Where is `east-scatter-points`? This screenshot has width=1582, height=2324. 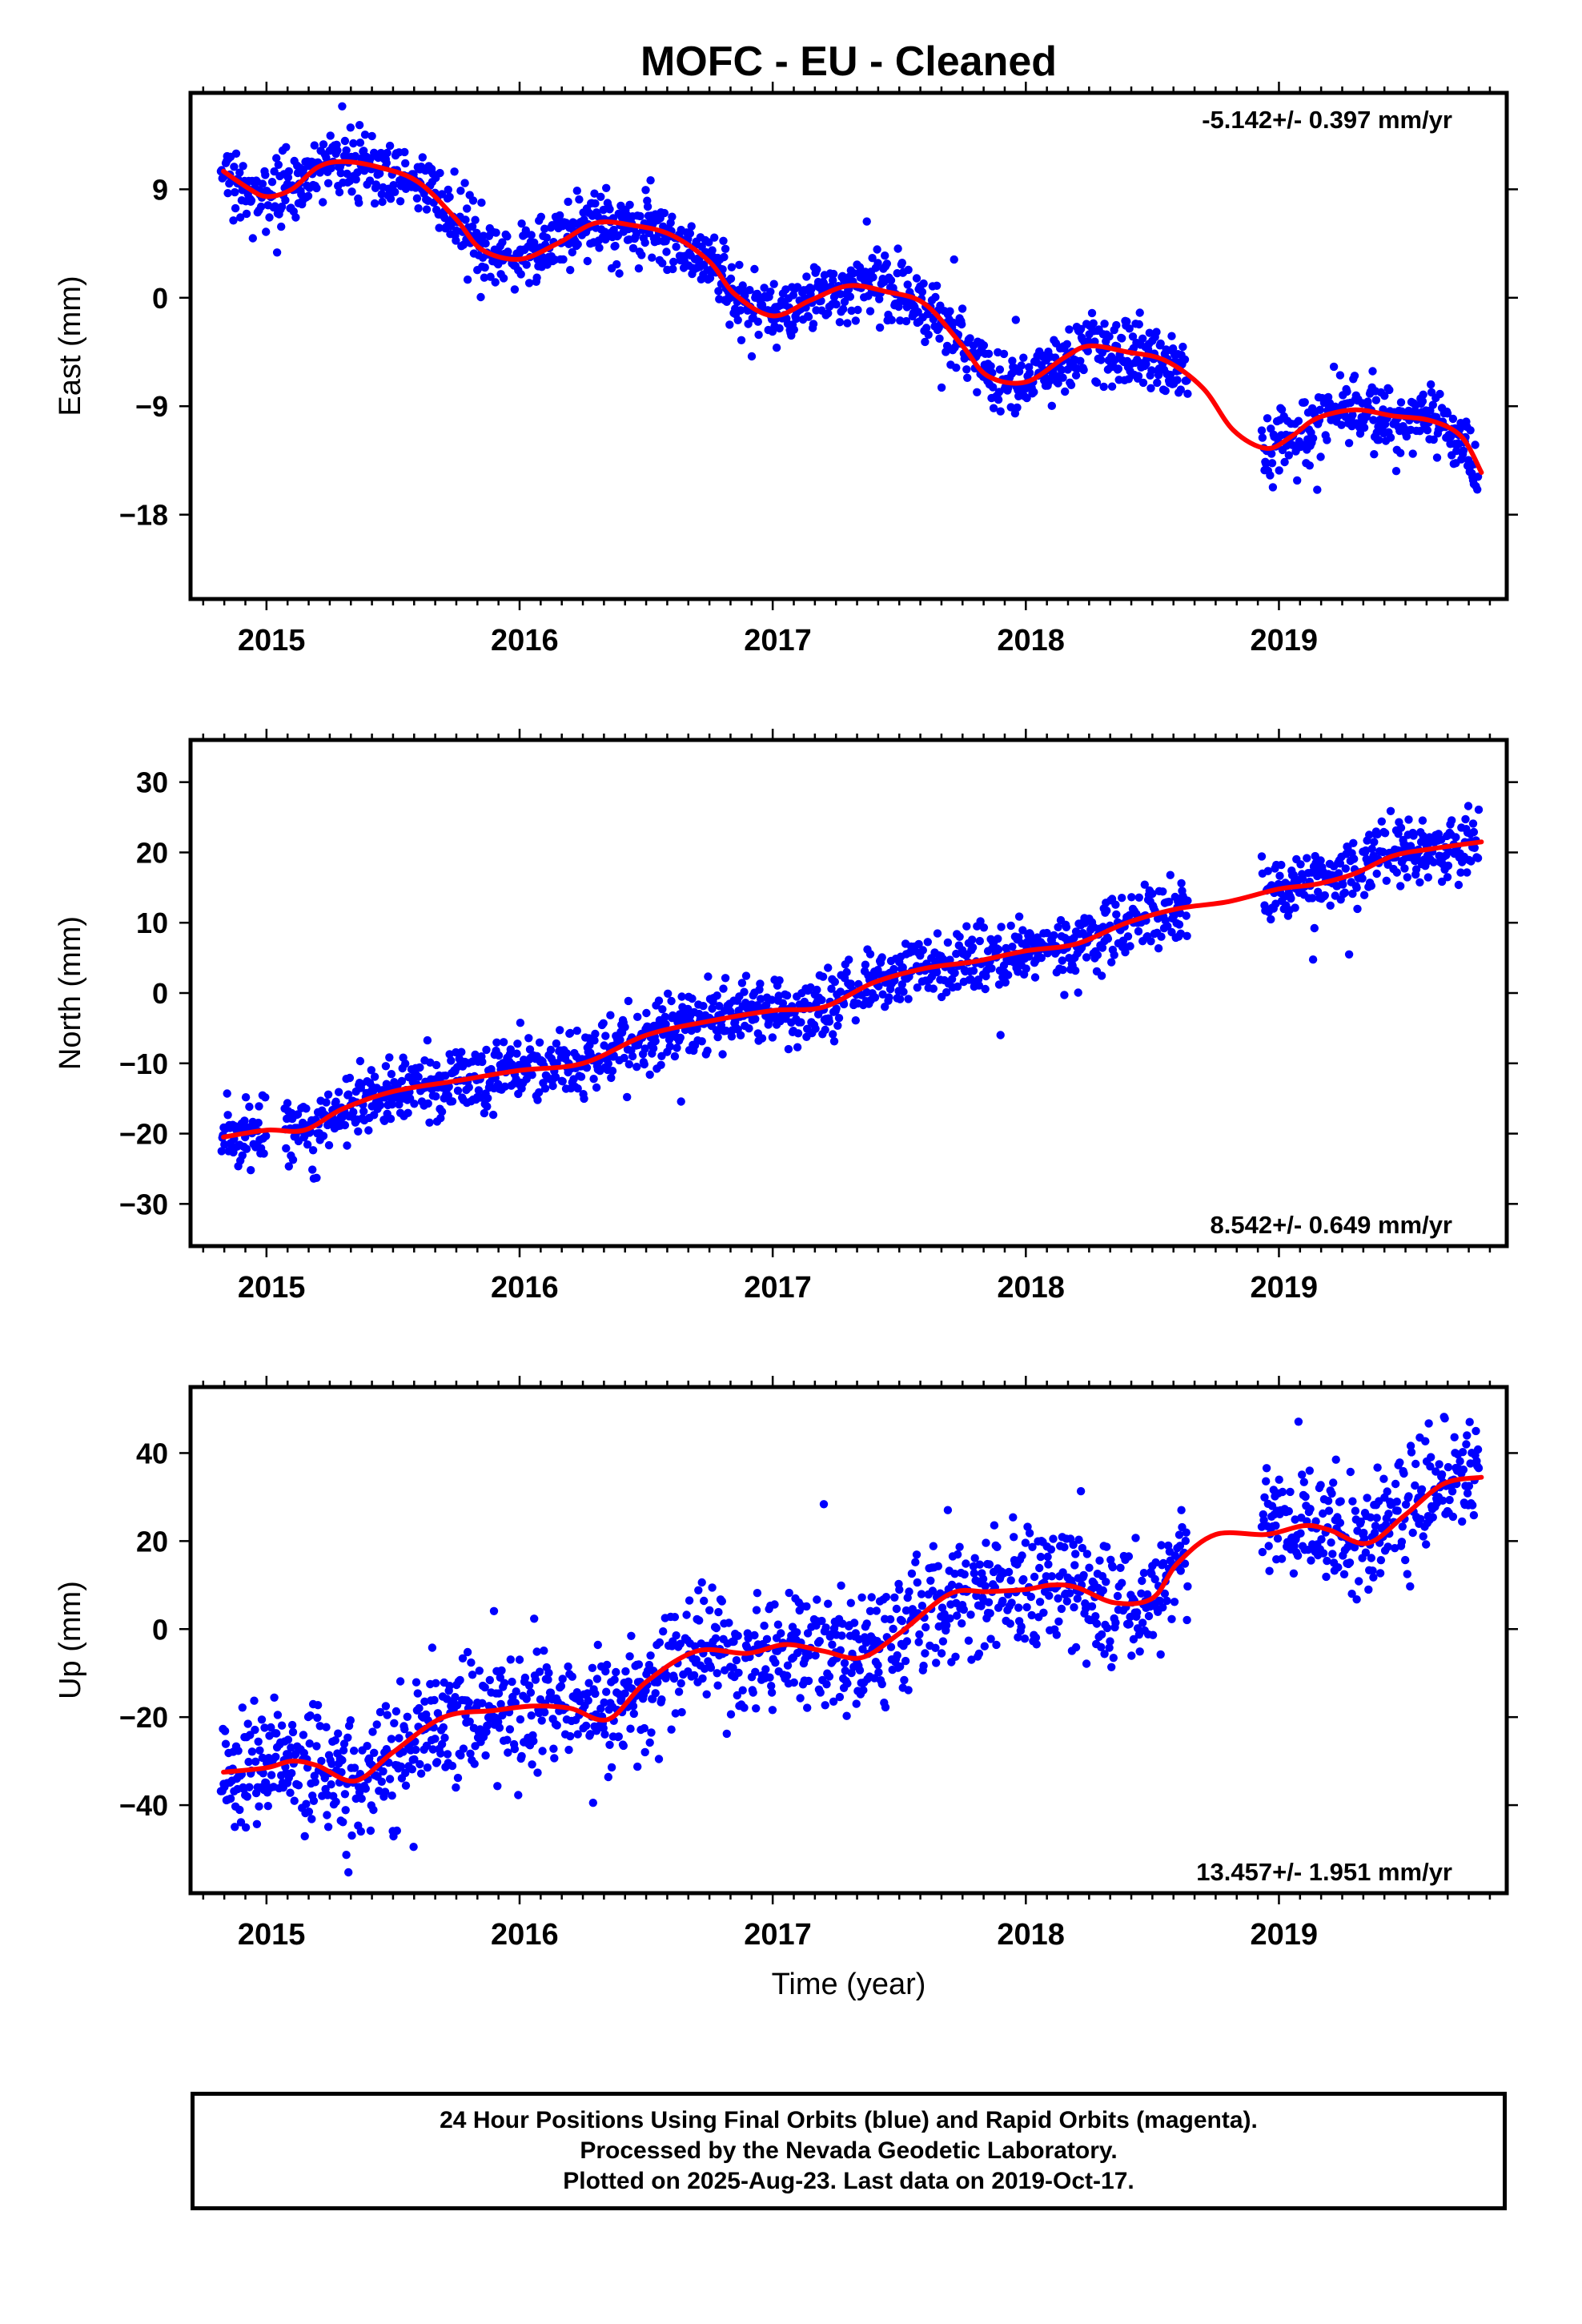
east-scatter-points is located at coordinates (849, 298).